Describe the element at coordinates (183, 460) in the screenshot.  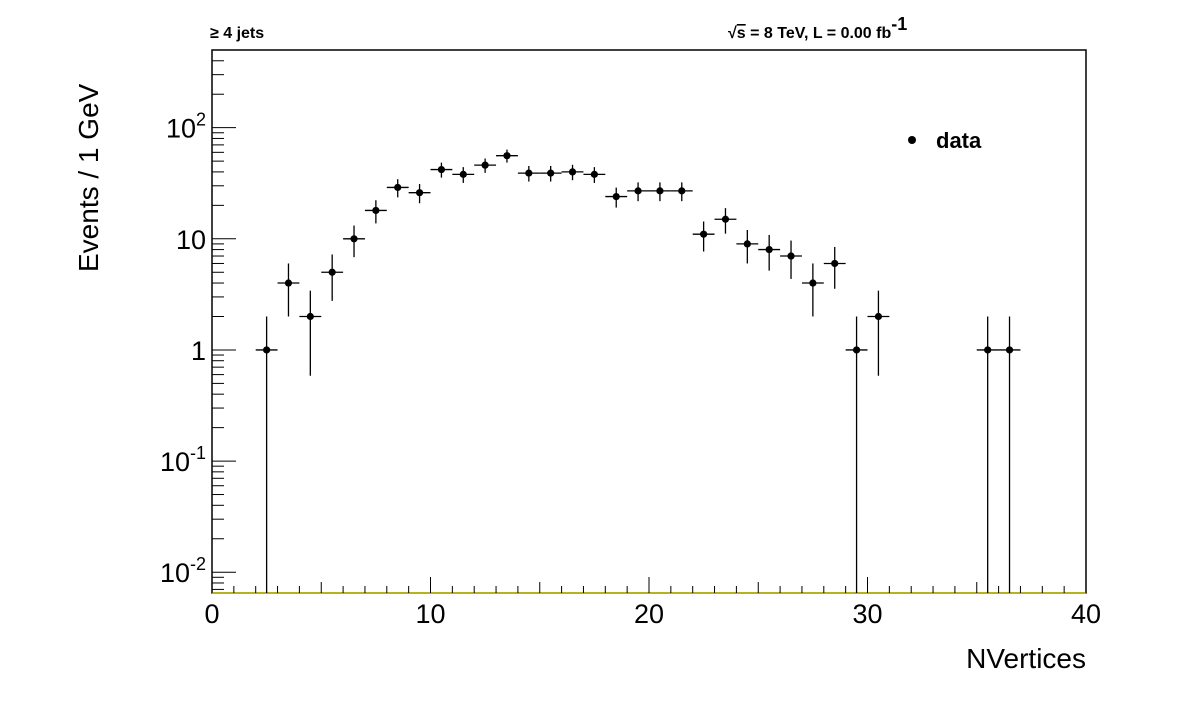
I see `y-tick-label: 10⁻¹` at that location.